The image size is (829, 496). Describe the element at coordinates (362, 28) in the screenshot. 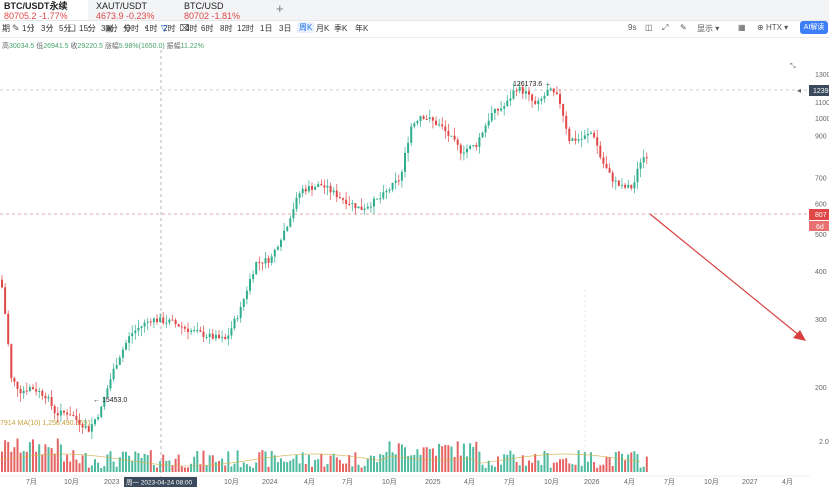

I see `timeframe-17: 年K` at that location.